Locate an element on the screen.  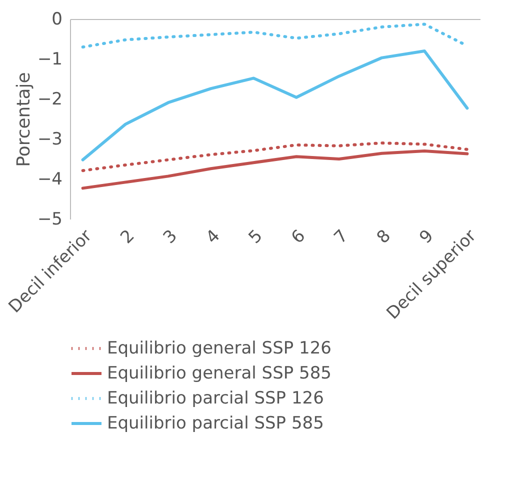
y-axis-title: Porcentaje is located at coordinates (23, 119).